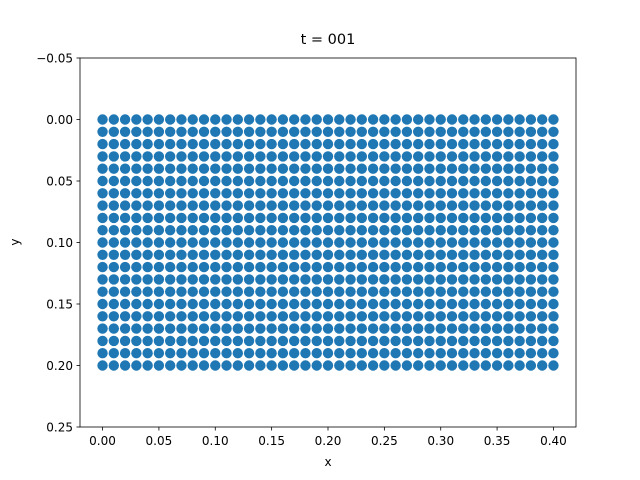 Image resolution: width=640 pixels, height=480 pixels. I want to click on x-tick-label: 0.25, so click(384, 441).